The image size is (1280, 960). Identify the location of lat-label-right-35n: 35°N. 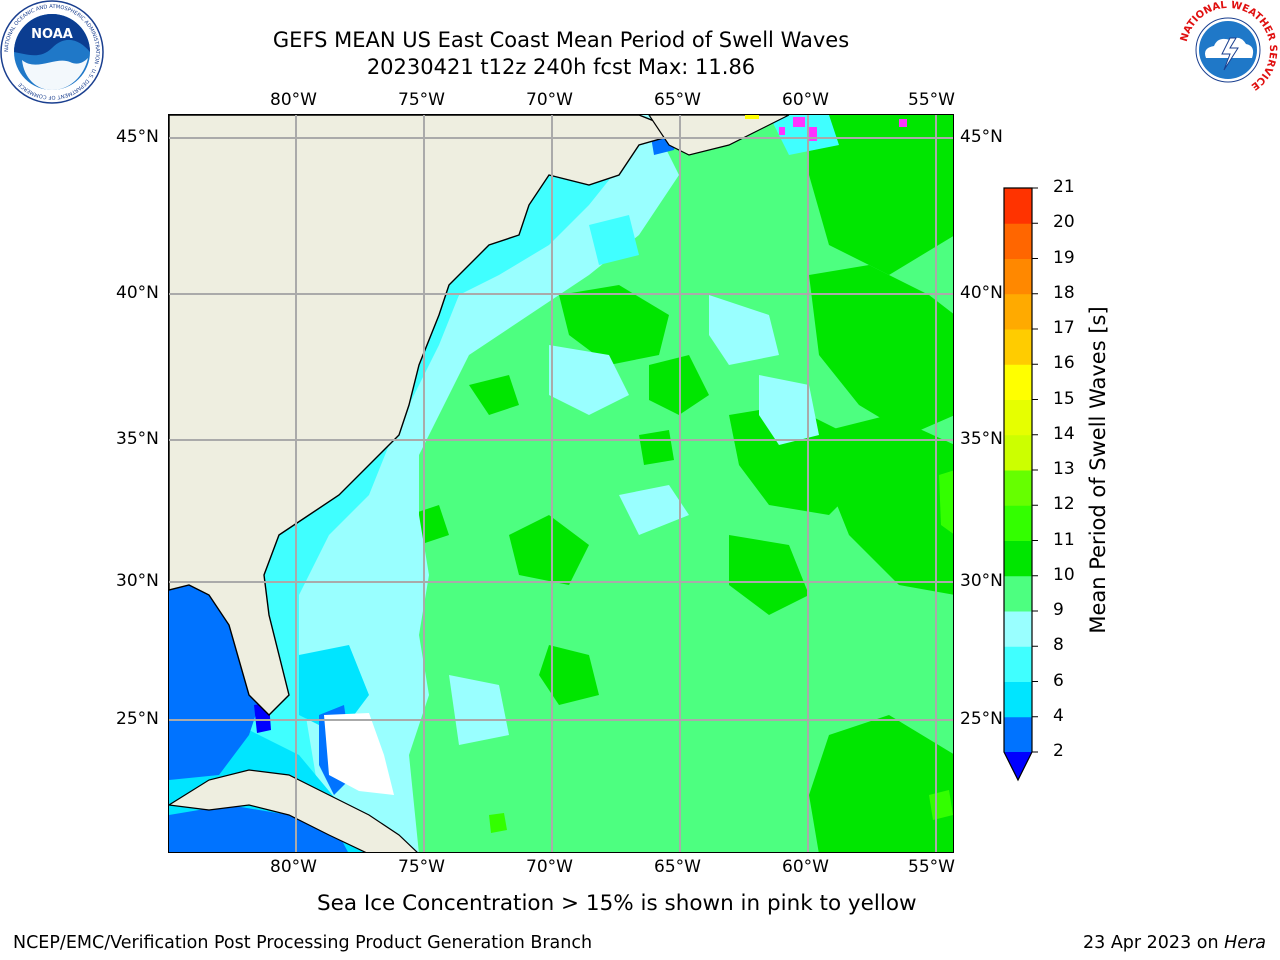
(981, 439).